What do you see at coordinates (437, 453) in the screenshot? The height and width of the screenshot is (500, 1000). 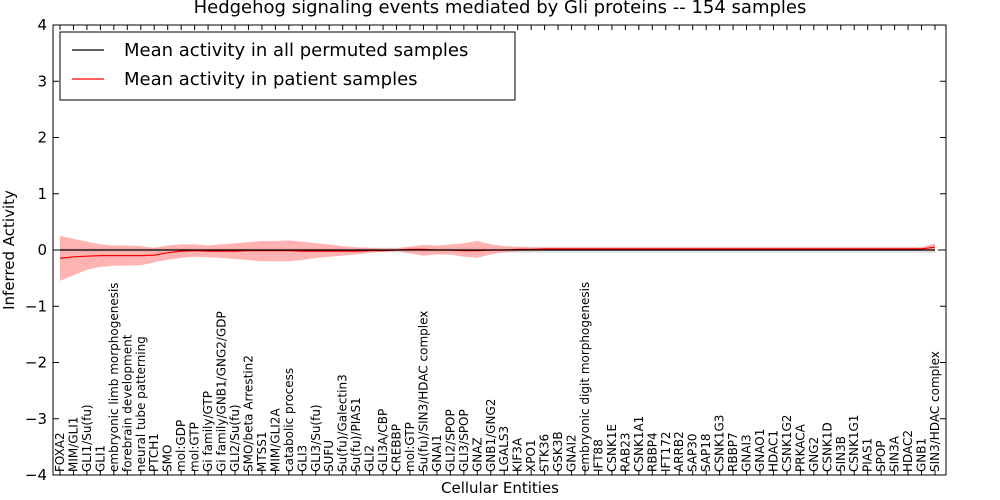 I see `x-category-label: GNAI1` at bounding box center [437, 453].